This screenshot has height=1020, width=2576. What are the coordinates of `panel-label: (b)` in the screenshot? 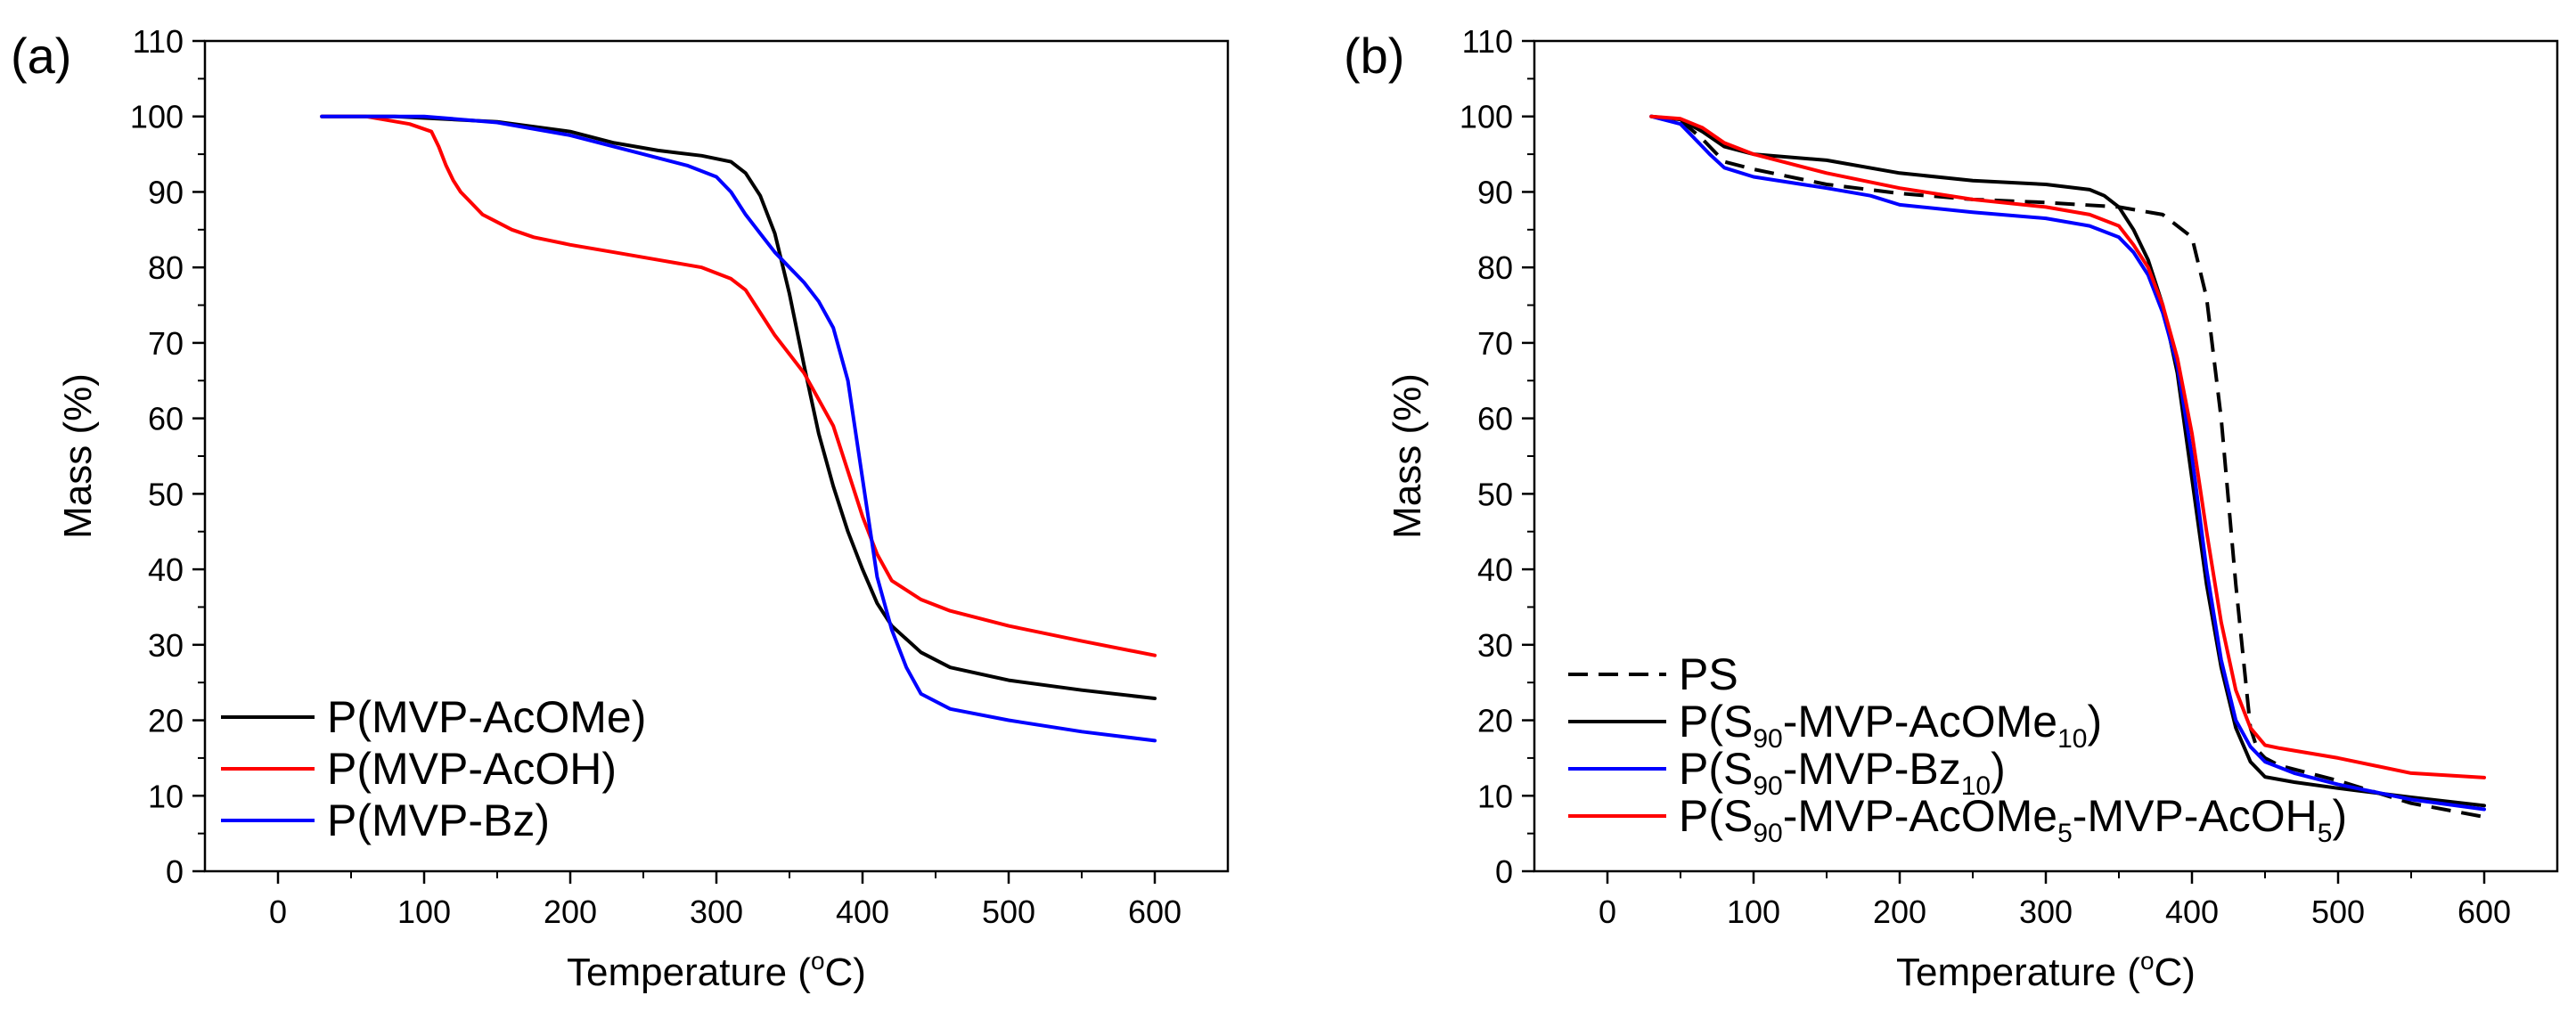 It's located at (1374, 56).